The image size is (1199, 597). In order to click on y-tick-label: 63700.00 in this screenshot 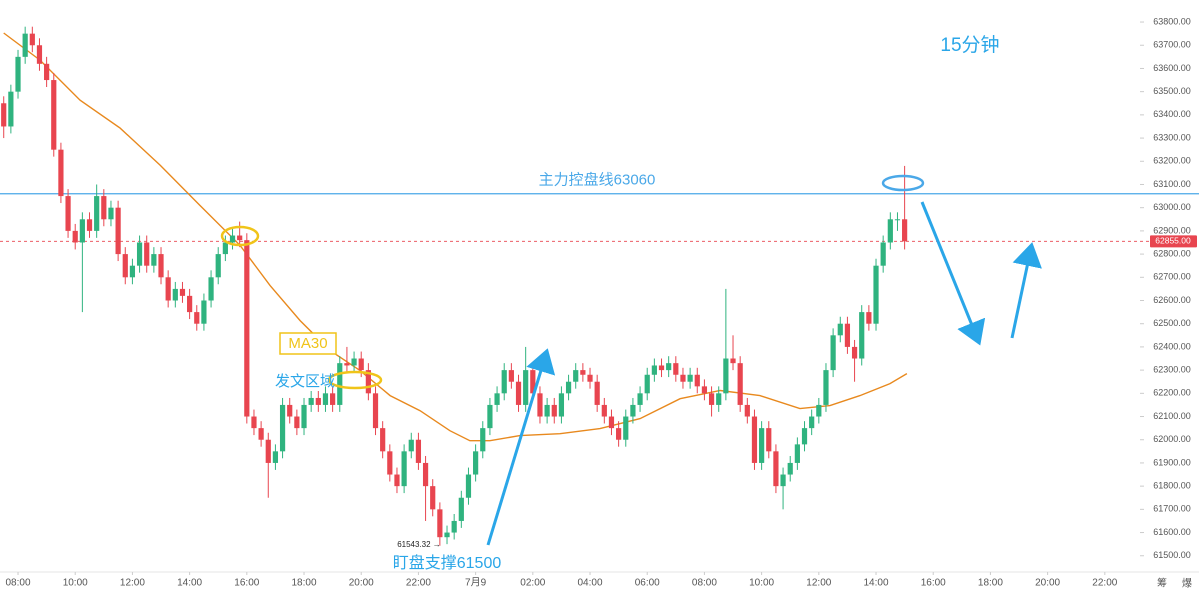, I will do `click(1172, 45)`.